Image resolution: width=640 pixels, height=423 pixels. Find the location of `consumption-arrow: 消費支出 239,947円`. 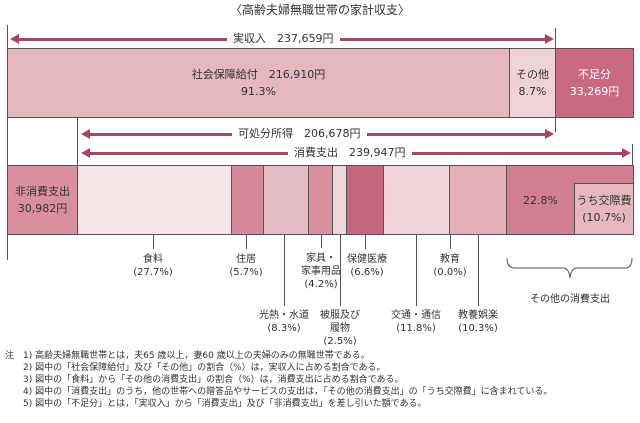

consumption-arrow: 消費支出 239,947円 is located at coordinates (356, 153).